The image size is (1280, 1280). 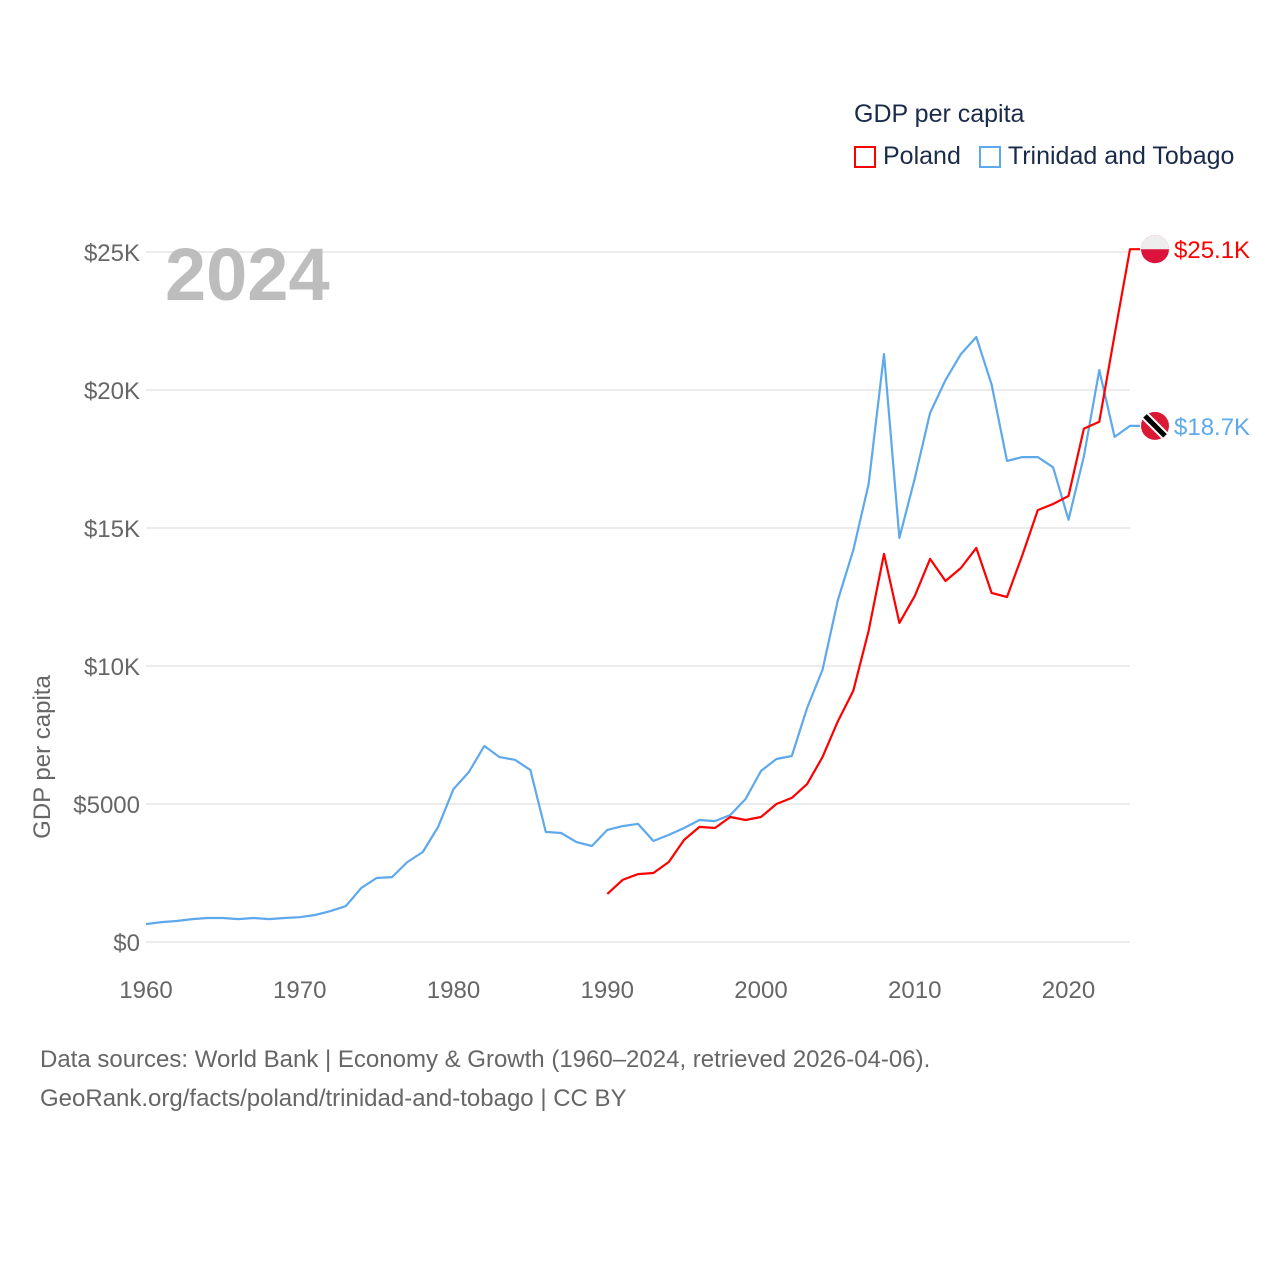 What do you see at coordinates (145, 990) in the screenshot?
I see `x-tick-label: 1960` at bounding box center [145, 990].